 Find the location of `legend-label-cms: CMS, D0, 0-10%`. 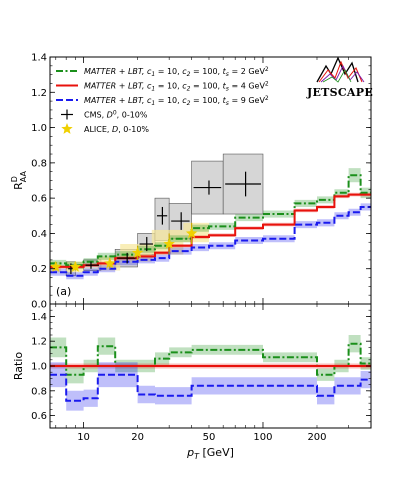

legend-label-cms: CMS, D0, 0-10% is located at coordinates (116, 115).